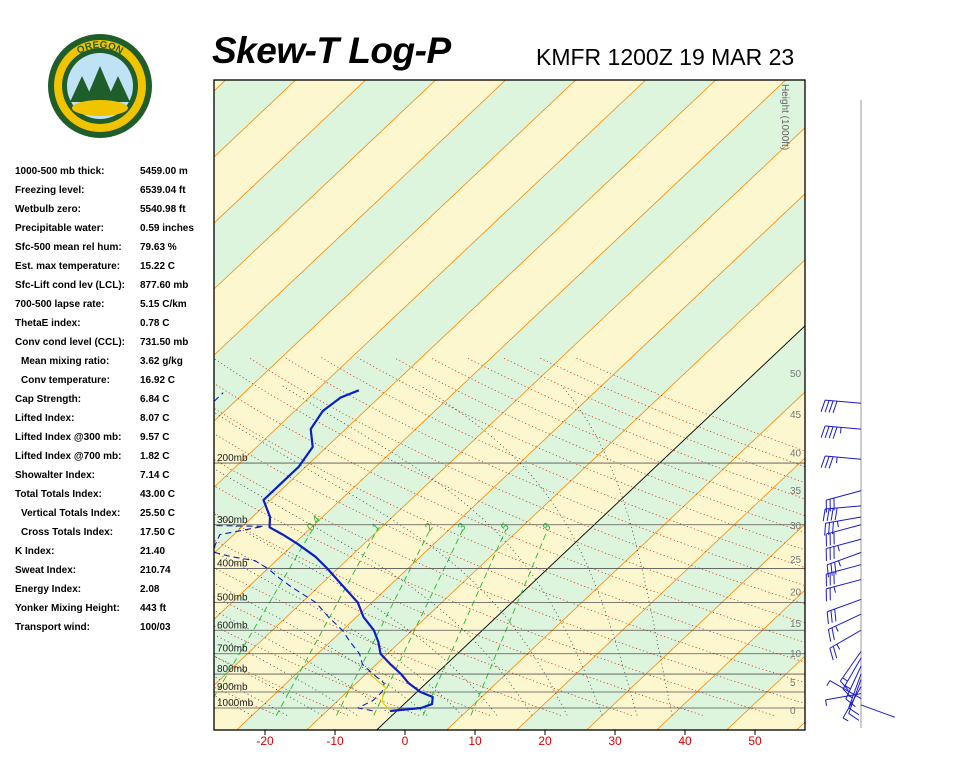  Describe the element at coordinates (155, 570) in the screenshot. I see `stat-value: 210.74` at that location.